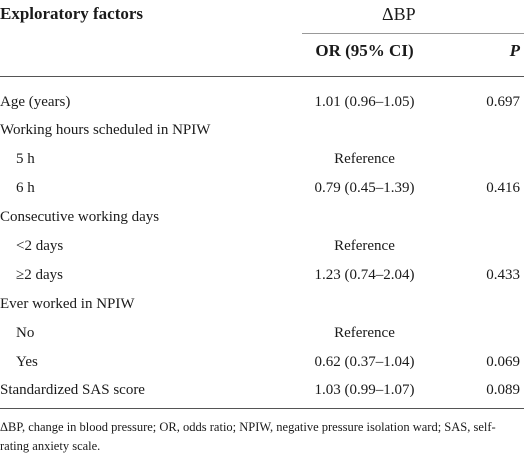 The image size is (524, 464). Describe the element at coordinates (503, 102) in the screenshot. I see `row-p: 0.697` at that location.